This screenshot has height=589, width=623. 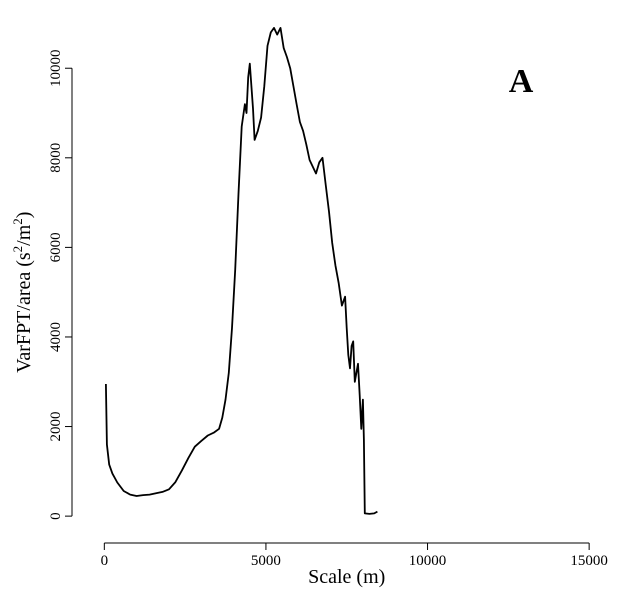 I want to click on y-axis-ticks: 0 2000 4000 6000 8000 10000, so click(x=60, y=284).